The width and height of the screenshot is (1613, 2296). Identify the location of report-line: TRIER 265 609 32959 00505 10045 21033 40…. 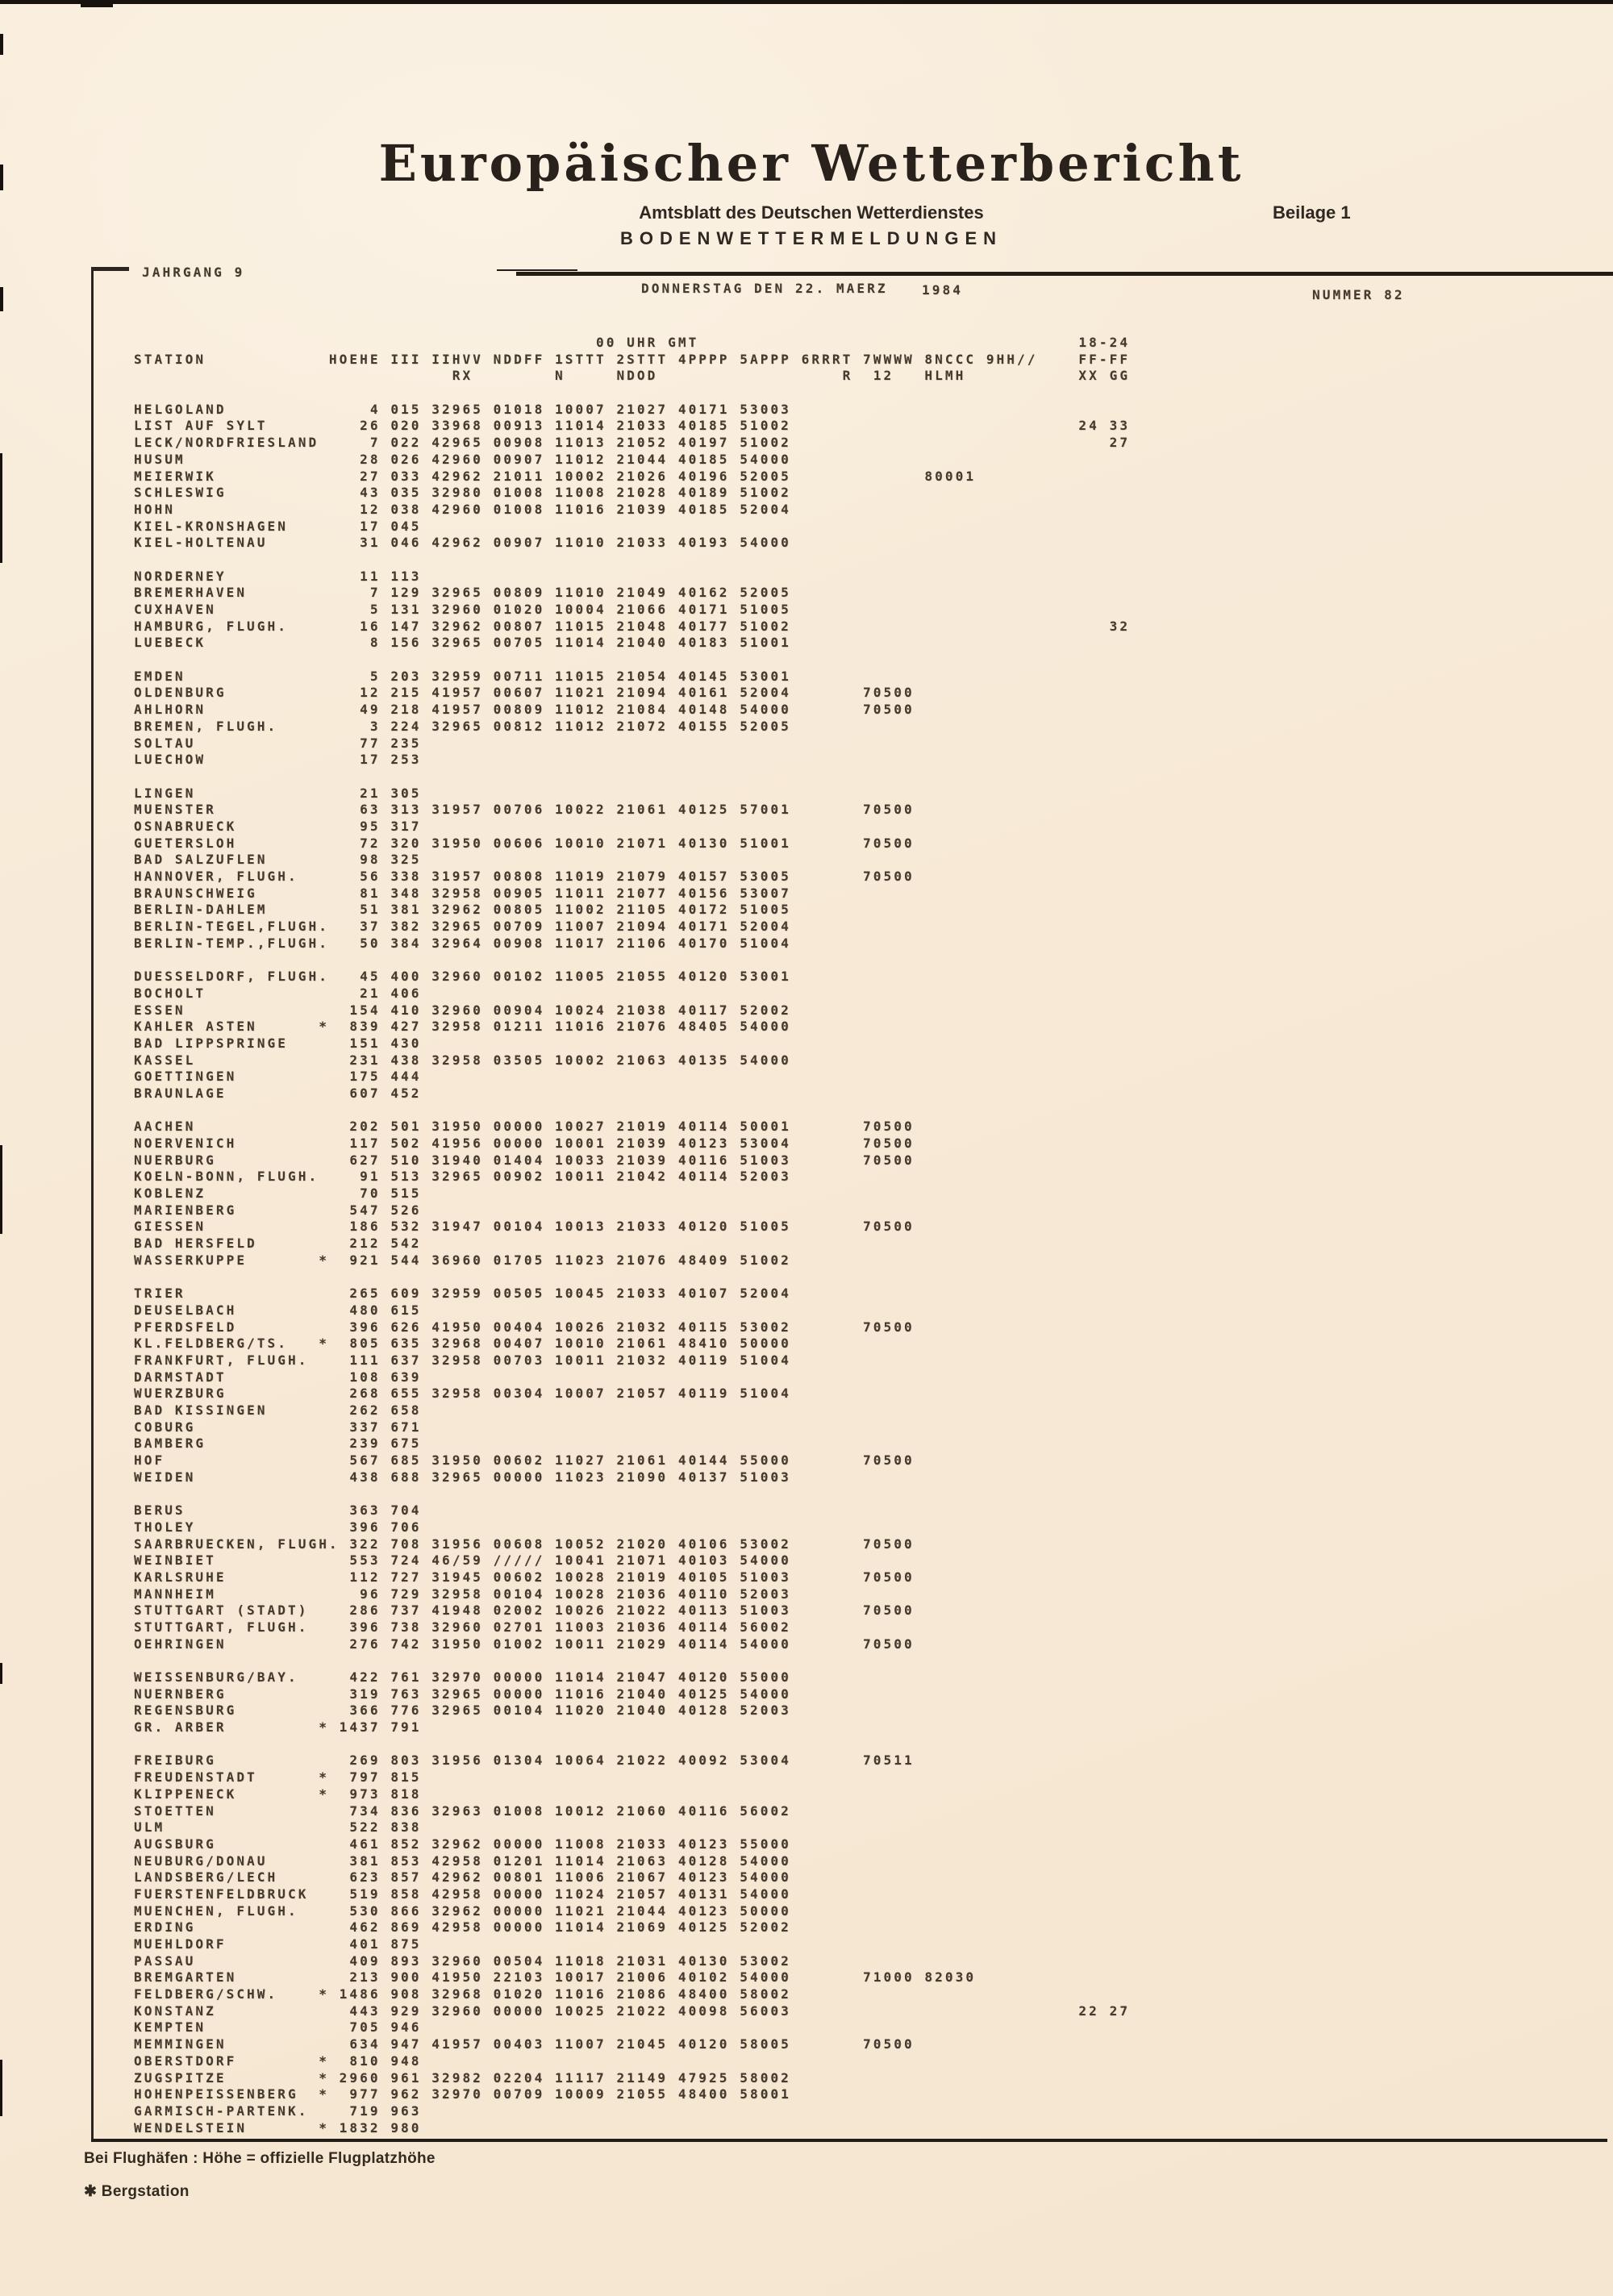
(462, 1294).